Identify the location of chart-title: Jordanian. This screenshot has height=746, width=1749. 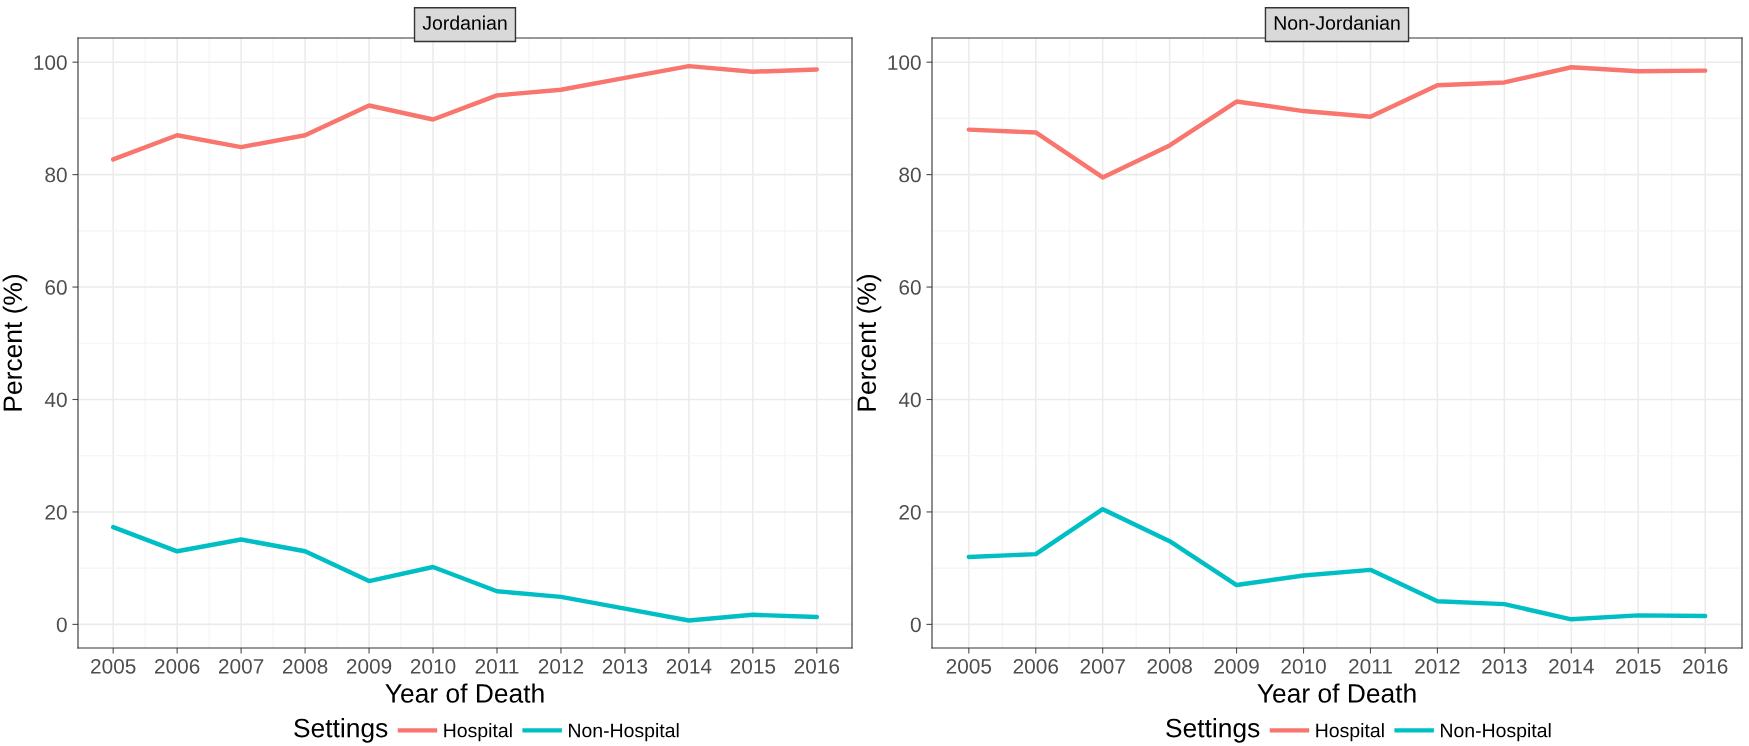
(464, 22).